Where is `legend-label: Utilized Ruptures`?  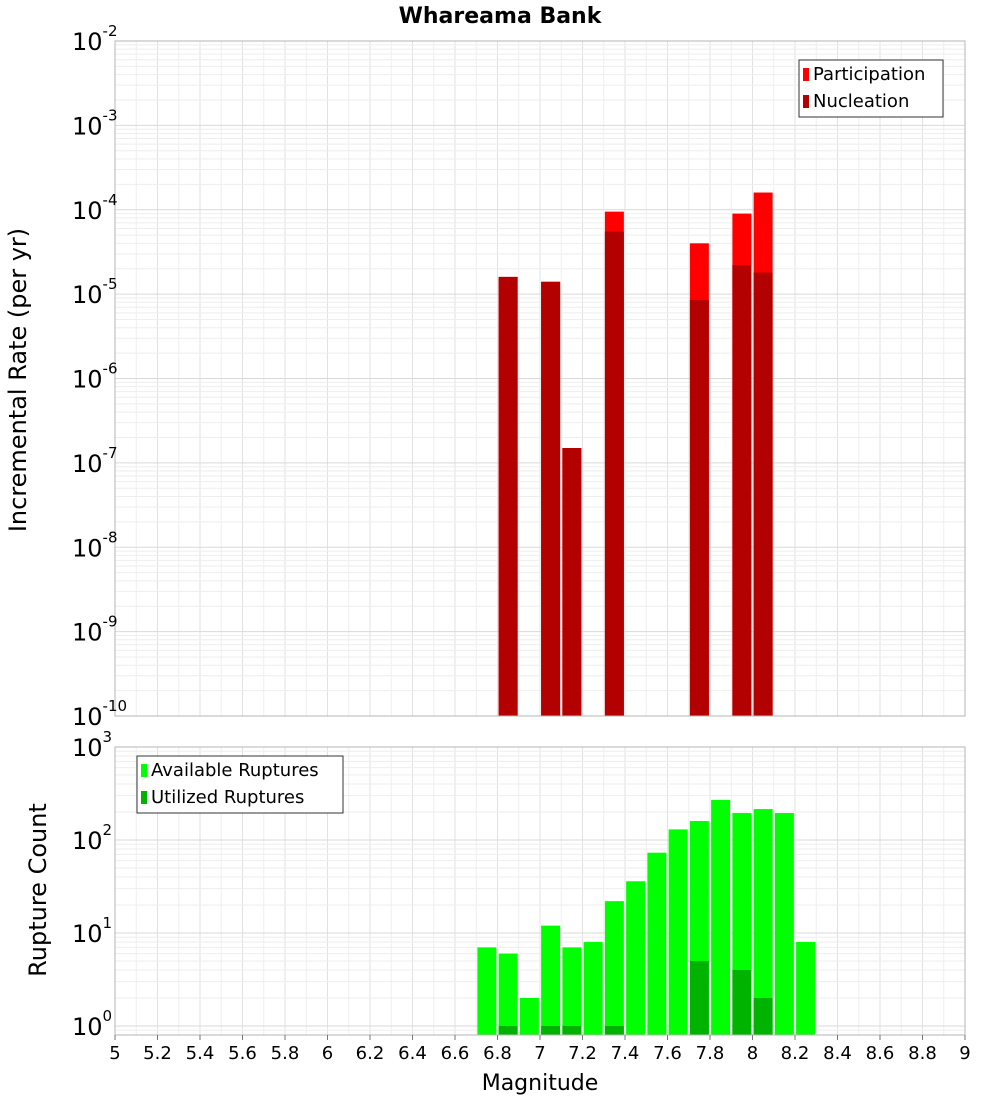 legend-label: Utilized Ruptures is located at coordinates (227, 797).